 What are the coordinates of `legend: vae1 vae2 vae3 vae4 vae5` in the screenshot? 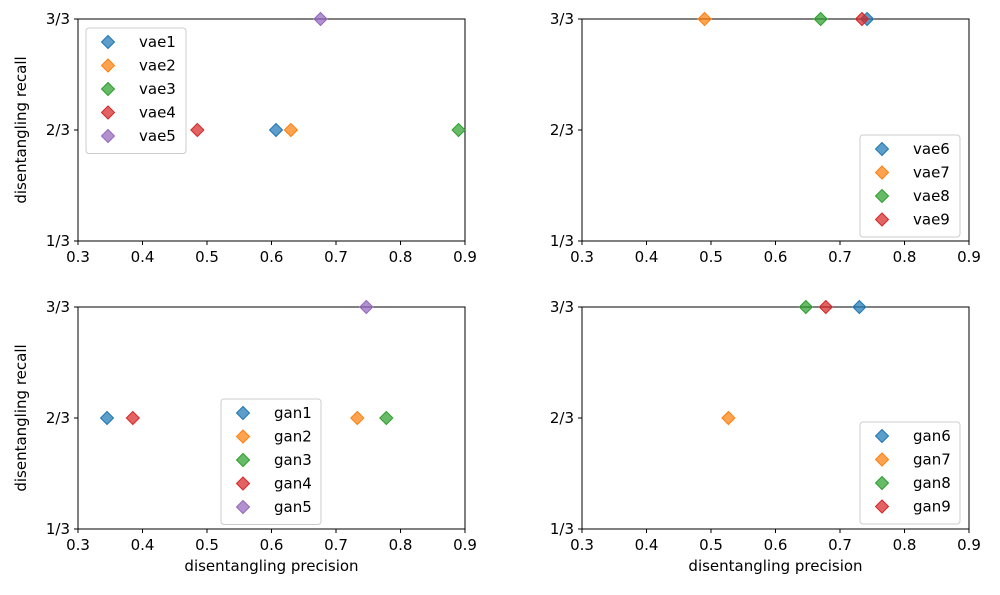 It's located at (136, 90).